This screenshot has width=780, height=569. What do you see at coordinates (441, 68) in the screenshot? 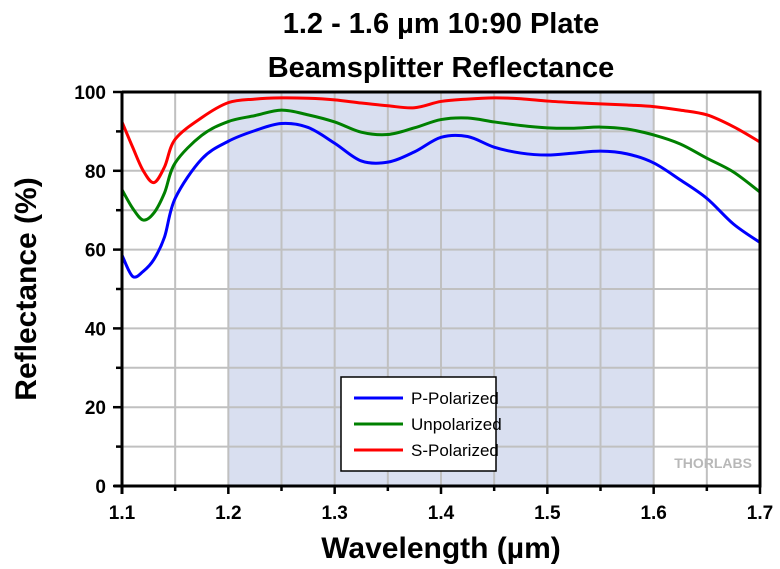
I see `chart-title-line-2: Beamsplitter Reflectance` at bounding box center [441, 68].